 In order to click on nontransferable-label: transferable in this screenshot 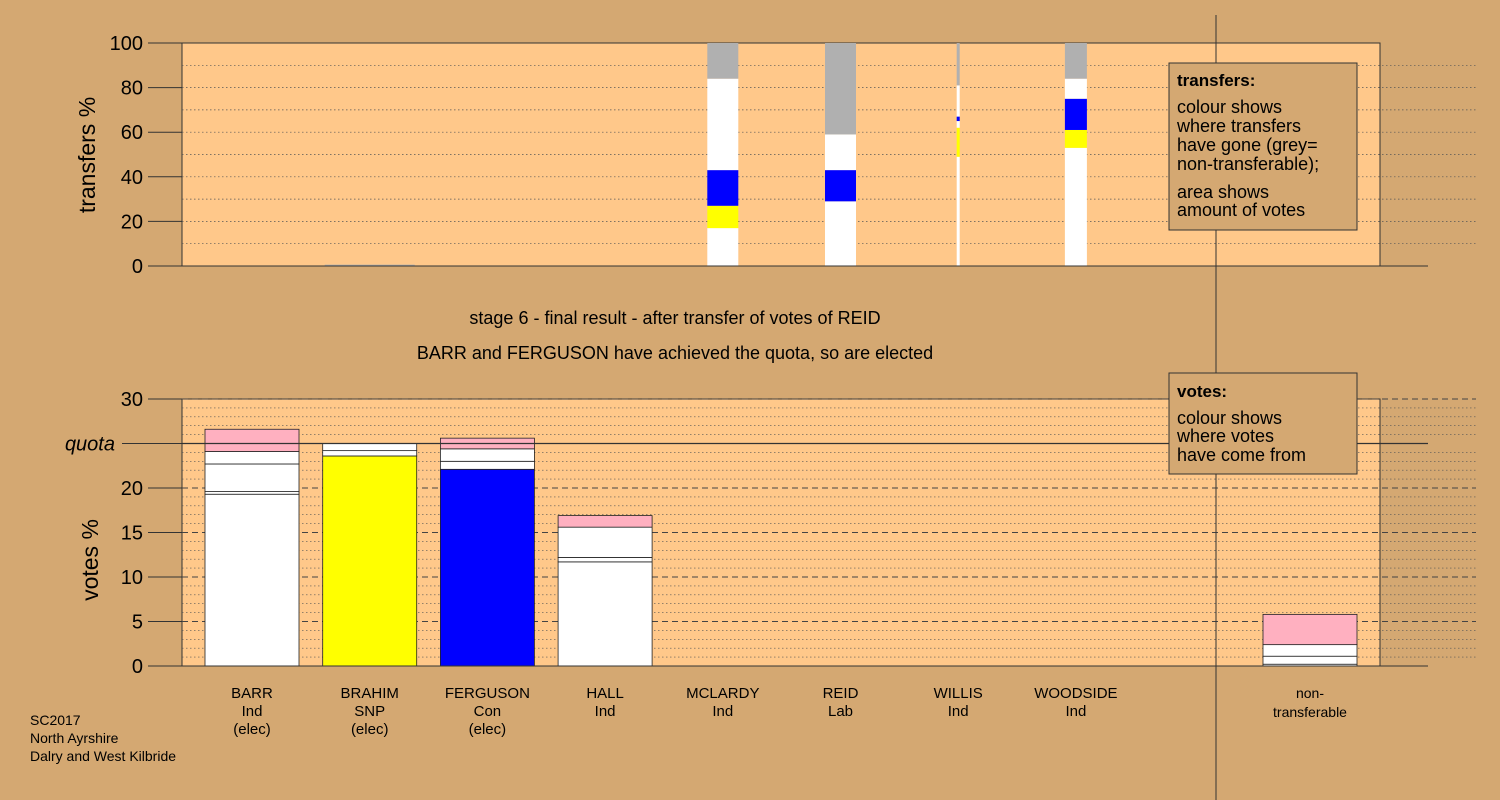, I will do `click(1310, 712)`.